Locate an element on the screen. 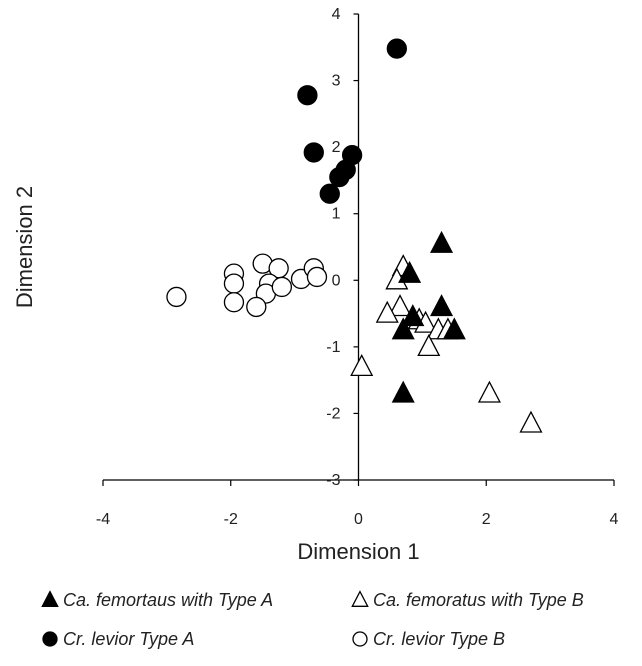 The height and width of the screenshot is (666, 642). y-axis-title: Dimension 2 is located at coordinates (24, 247).